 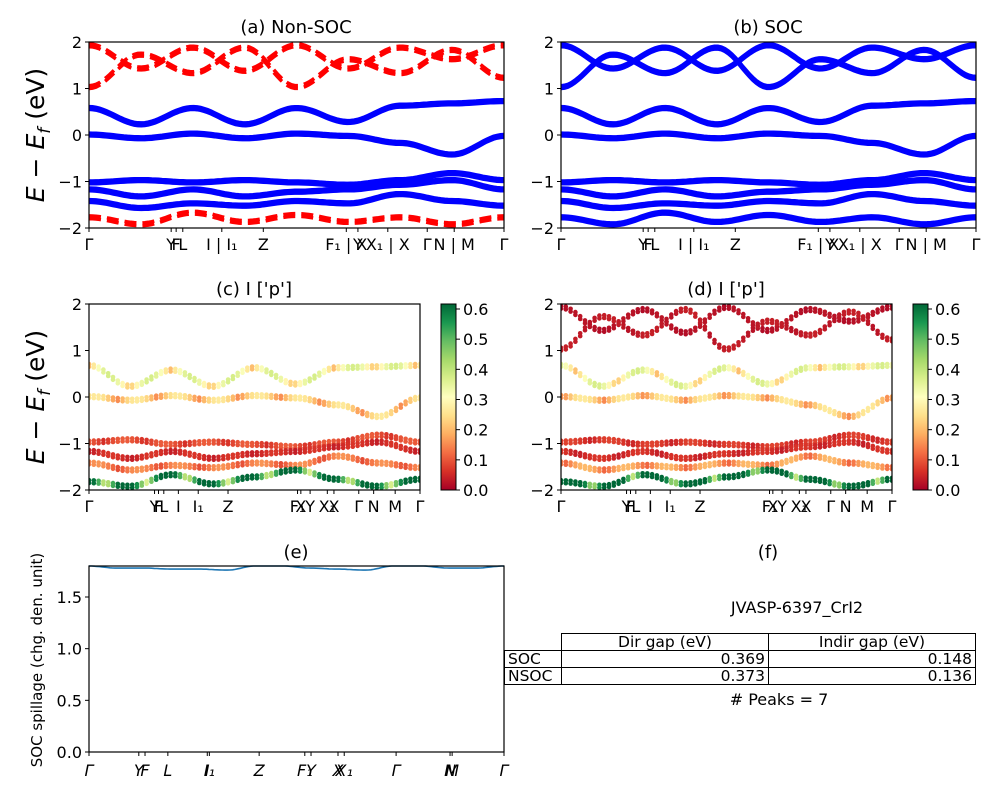 What do you see at coordinates (77, 397) in the screenshot?
I see `ytick-label: 0` at bounding box center [77, 397].